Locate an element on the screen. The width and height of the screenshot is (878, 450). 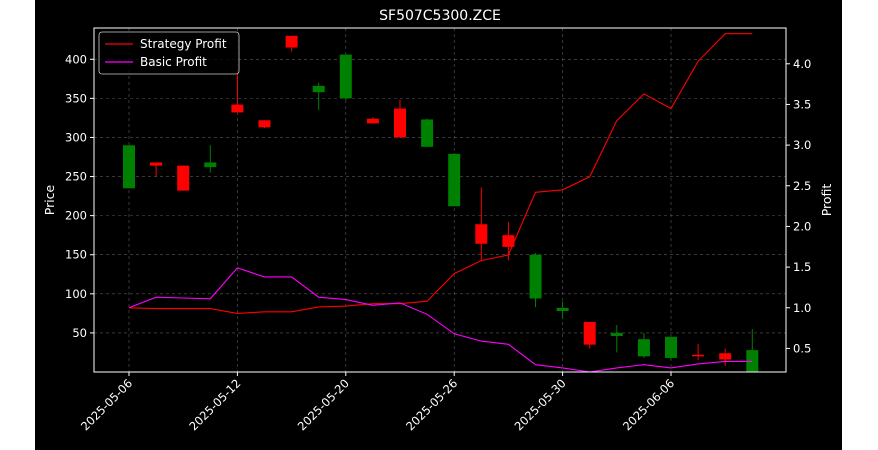
chart-title: SF507C5300.ZCE is located at coordinates (440, 16).